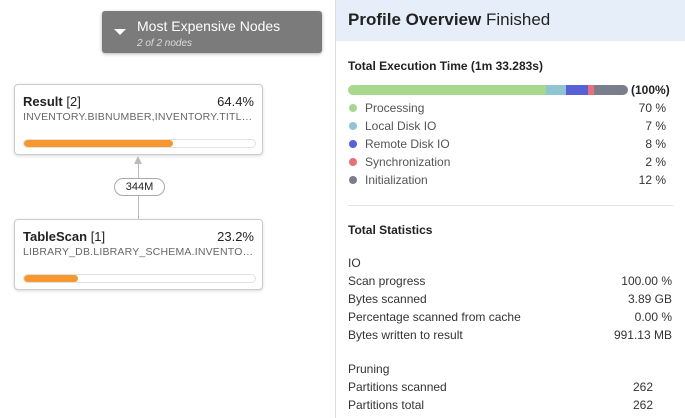 The image size is (685, 418). I want to click on node-name: Result [2], so click(52, 101).